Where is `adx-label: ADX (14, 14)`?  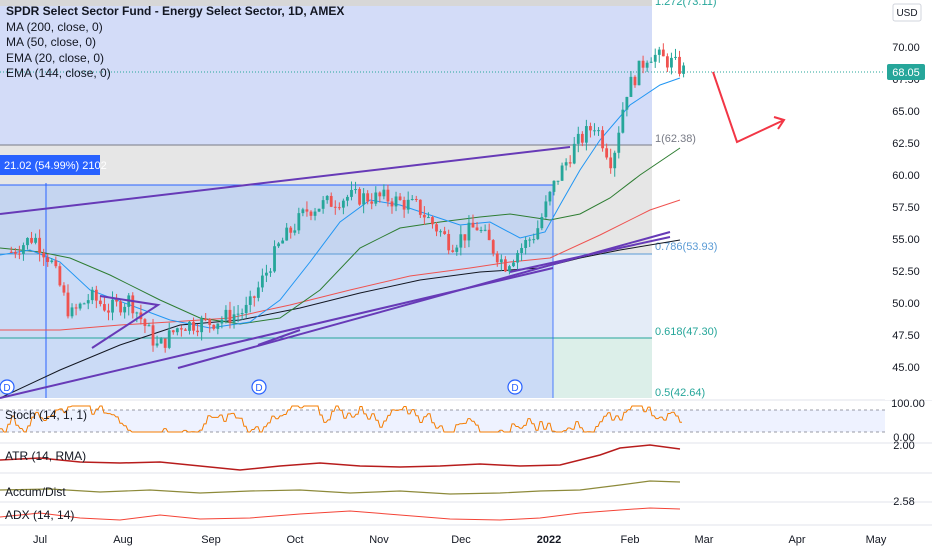 adx-label: ADX (14, 14) is located at coordinates (39, 515).